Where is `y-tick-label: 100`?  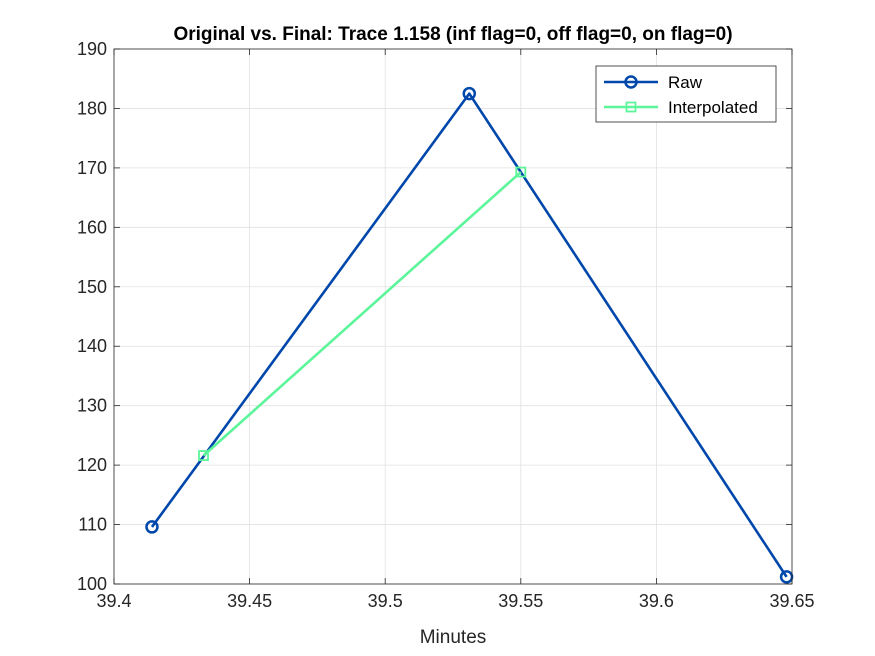
y-tick-label: 100 is located at coordinates (92, 584).